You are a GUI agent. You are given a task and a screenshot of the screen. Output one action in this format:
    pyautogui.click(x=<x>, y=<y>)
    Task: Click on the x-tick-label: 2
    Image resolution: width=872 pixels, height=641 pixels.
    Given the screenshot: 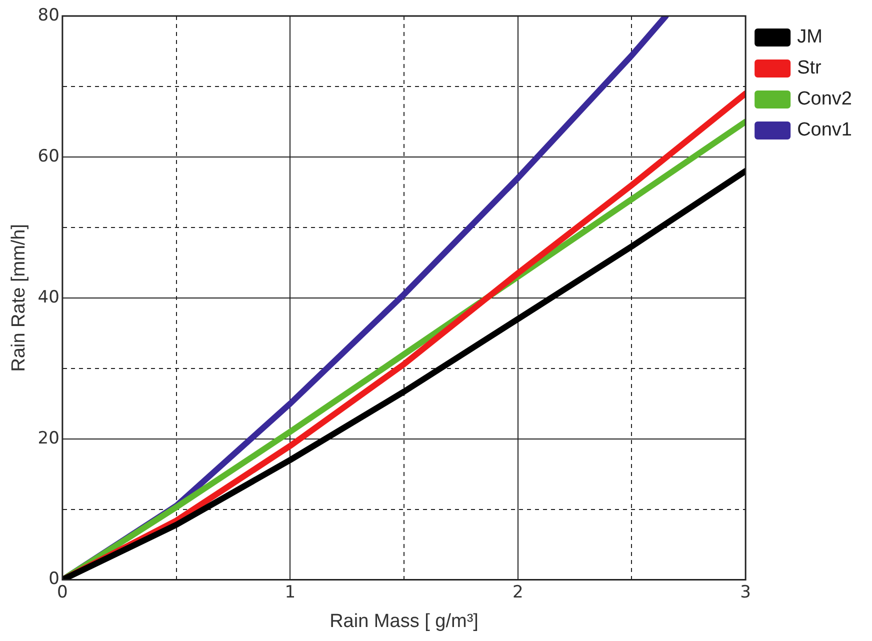 What is the action you would take?
    pyautogui.click(x=518, y=592)
    